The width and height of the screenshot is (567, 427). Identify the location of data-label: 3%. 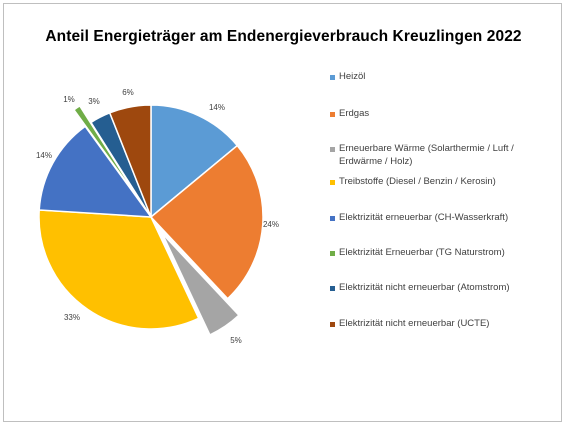
(94, 101).